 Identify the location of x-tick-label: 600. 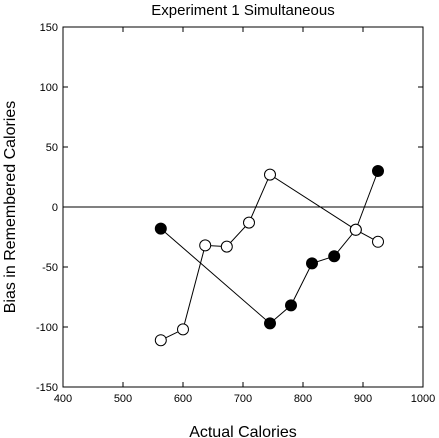
(183, 399).